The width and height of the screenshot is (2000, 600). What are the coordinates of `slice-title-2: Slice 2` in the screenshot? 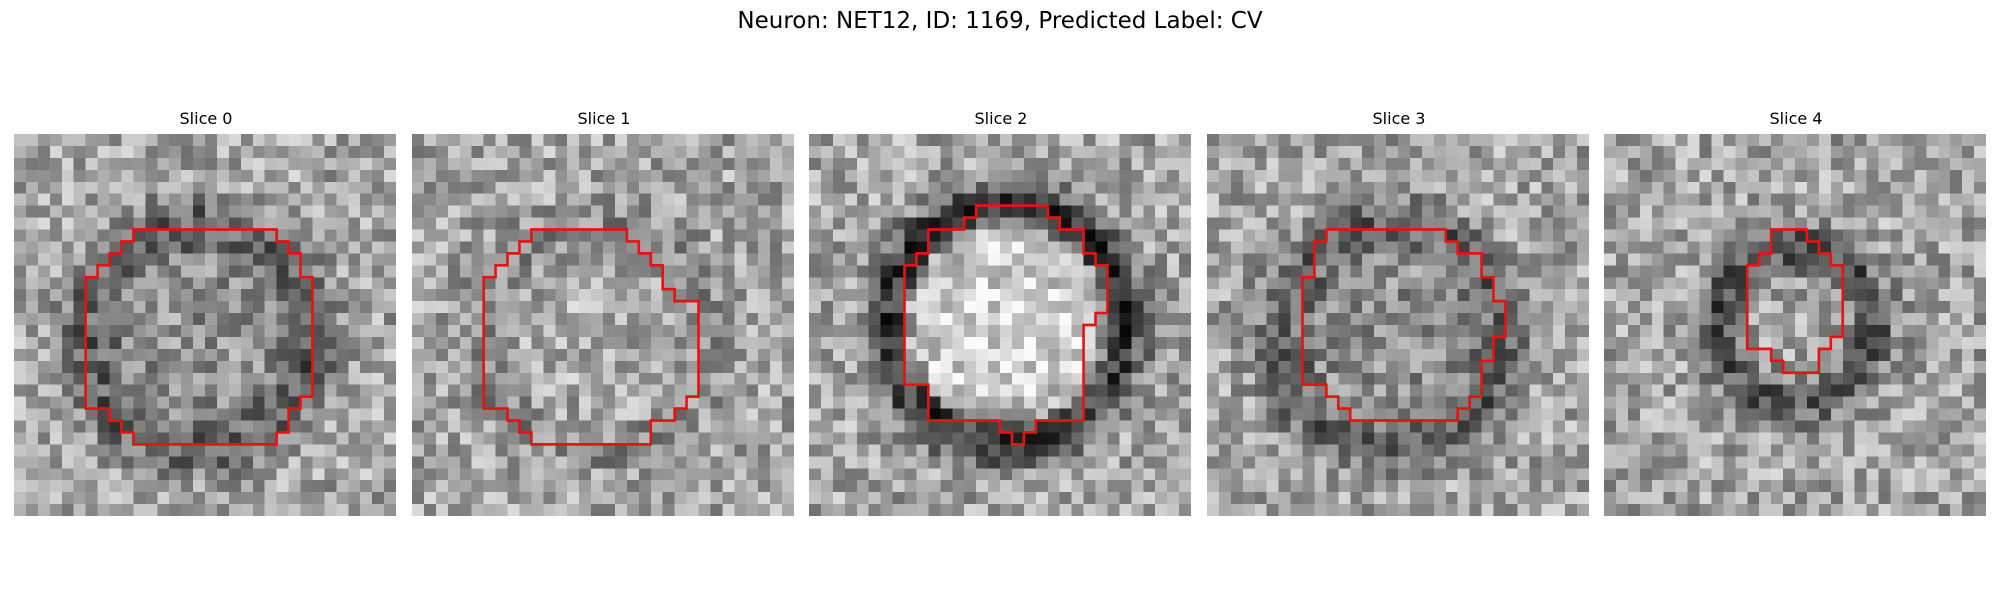 It's located at (1001, 118).